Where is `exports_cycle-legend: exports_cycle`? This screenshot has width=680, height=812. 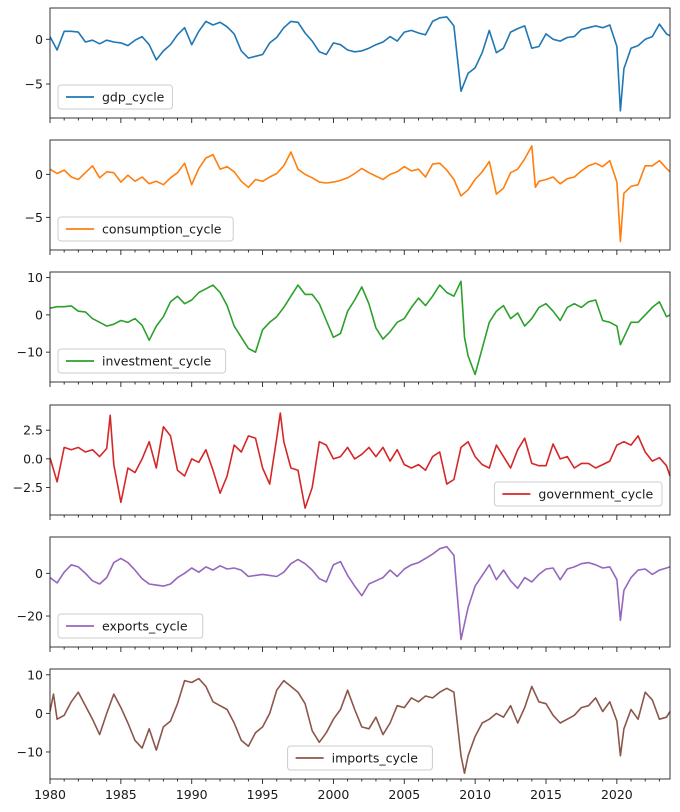 exports_cycle-legend: exports_cycle is located at coordinates (130, 626).